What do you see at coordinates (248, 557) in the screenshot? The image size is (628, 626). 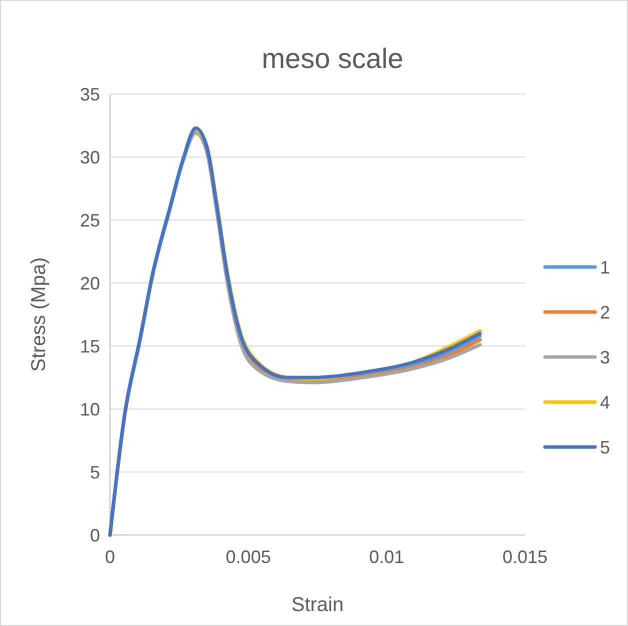 I see `x-tick-label: 0.005` at bounding box center [248, 557].